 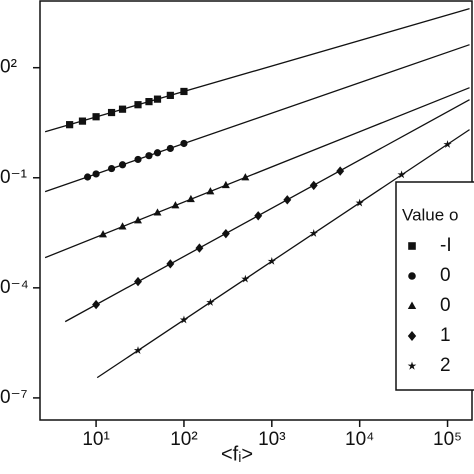 What do you see at coordinates (430, 214) in the screenshot?
I see `legend-title: Value o` at bounding box center [430, 214].